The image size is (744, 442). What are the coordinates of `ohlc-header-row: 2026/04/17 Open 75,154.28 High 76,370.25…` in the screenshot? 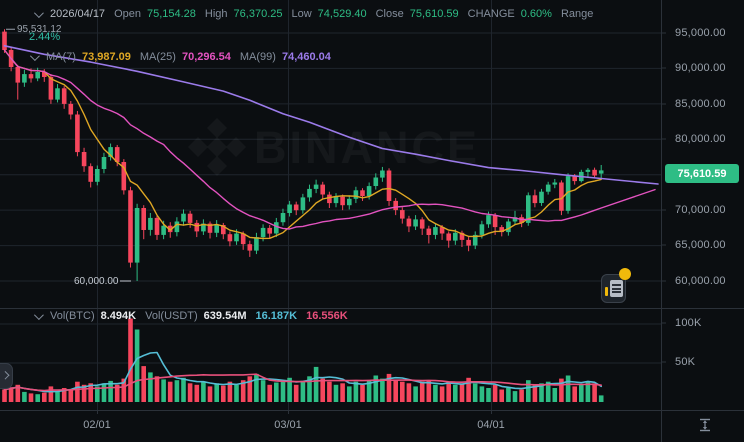 It's located at (313, 13).